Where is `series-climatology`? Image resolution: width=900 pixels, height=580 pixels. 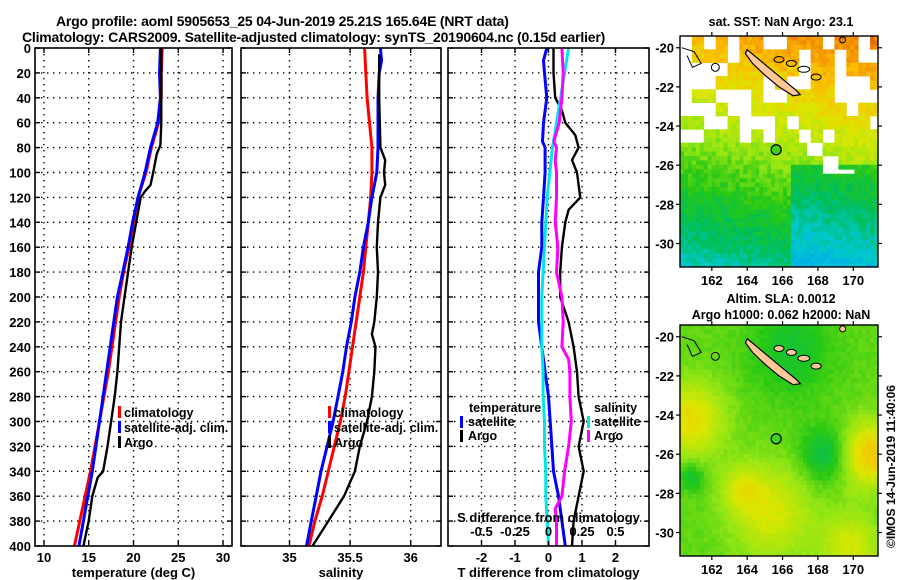 series-climatology is located at coordinates (340, 297).